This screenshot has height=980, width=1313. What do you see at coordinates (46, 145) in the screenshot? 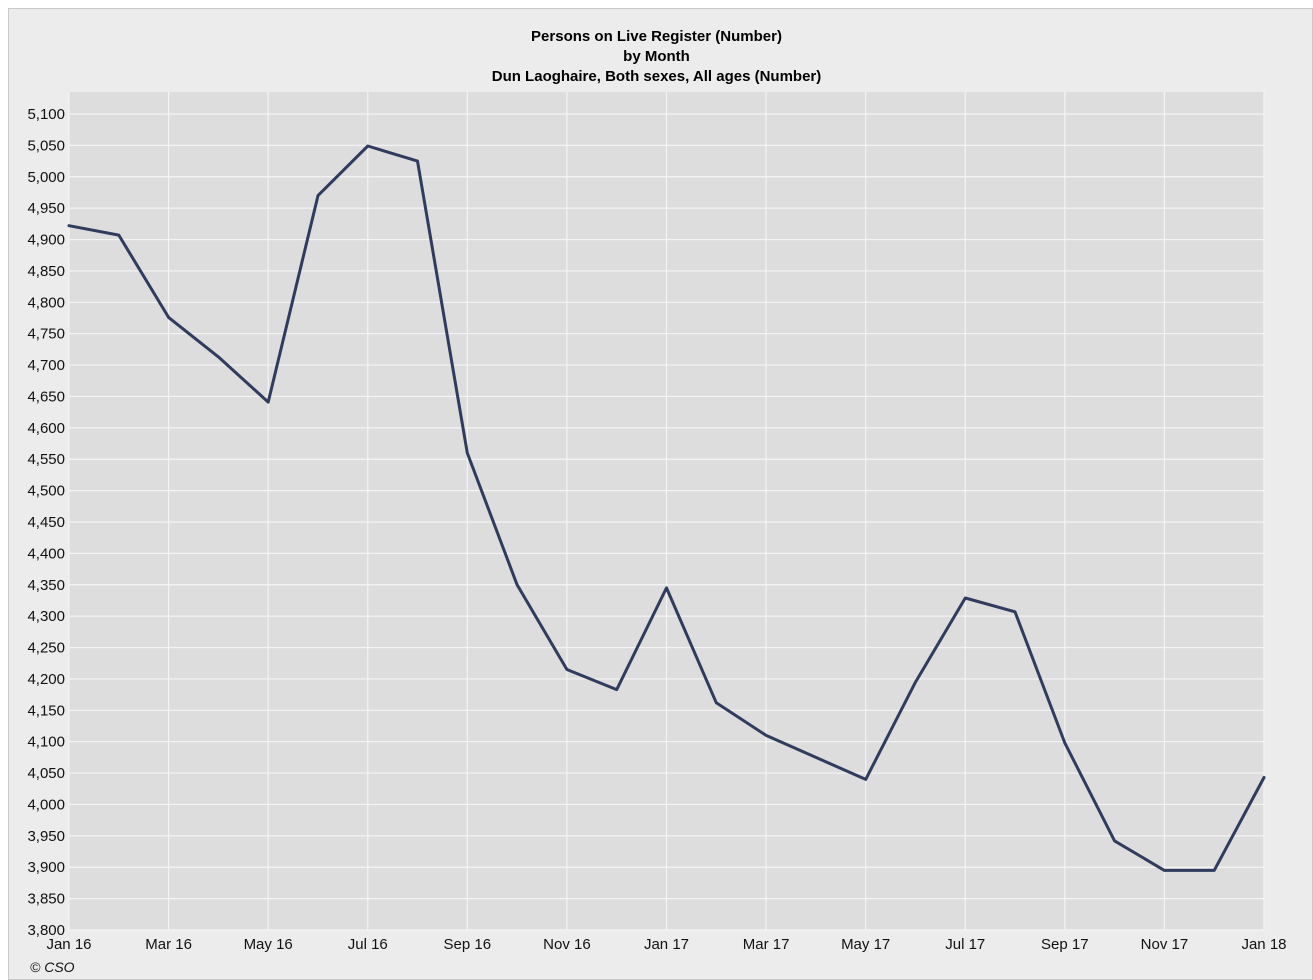
I see `y-tick-label: 5,050` at bounding box center [46, 145].